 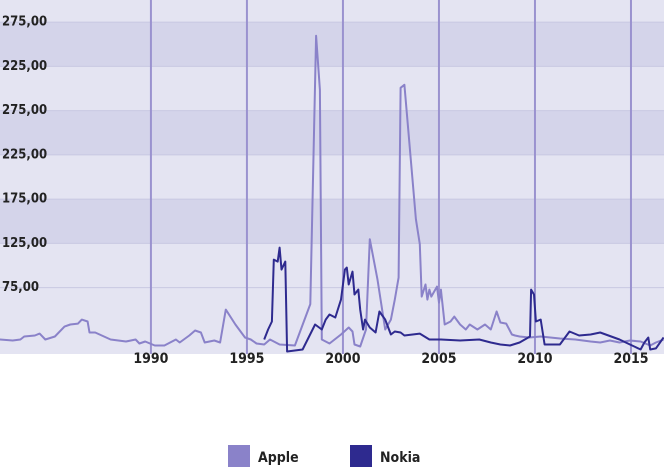 I want to click on x-tick-label: 2010, so click(x=534, y=359).